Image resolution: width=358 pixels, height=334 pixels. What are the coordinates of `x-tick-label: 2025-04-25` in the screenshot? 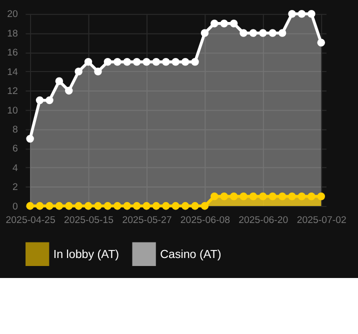 It's located at (31, 220).